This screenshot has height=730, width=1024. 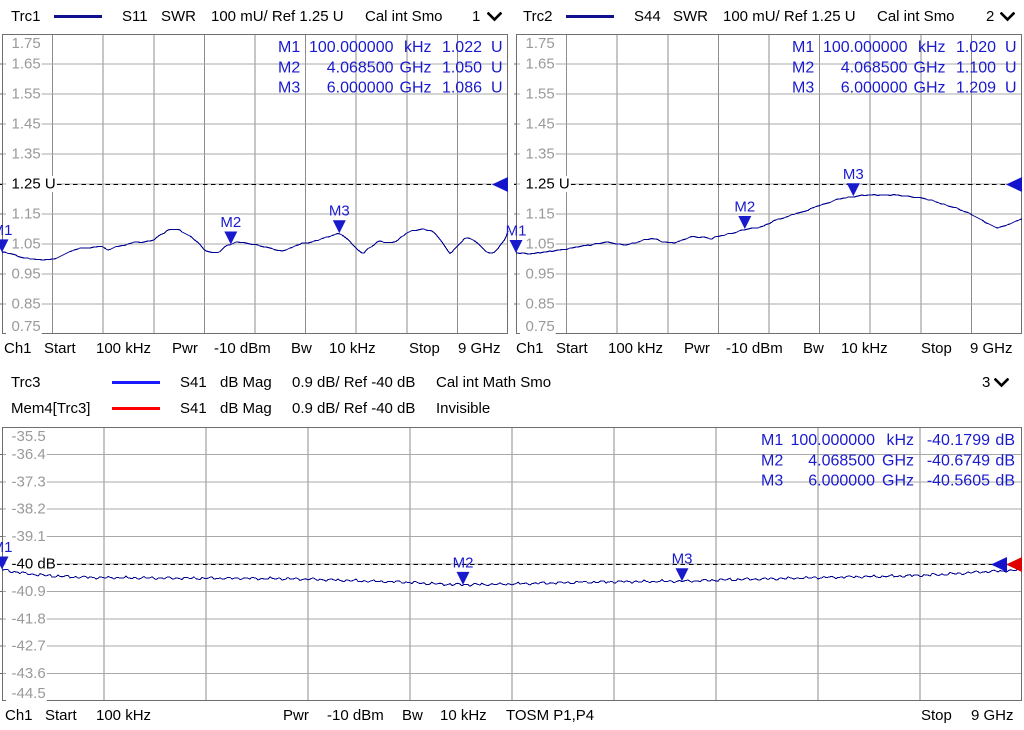 I want to click on svg-text: -40 dB, so click(x=34, y=564).